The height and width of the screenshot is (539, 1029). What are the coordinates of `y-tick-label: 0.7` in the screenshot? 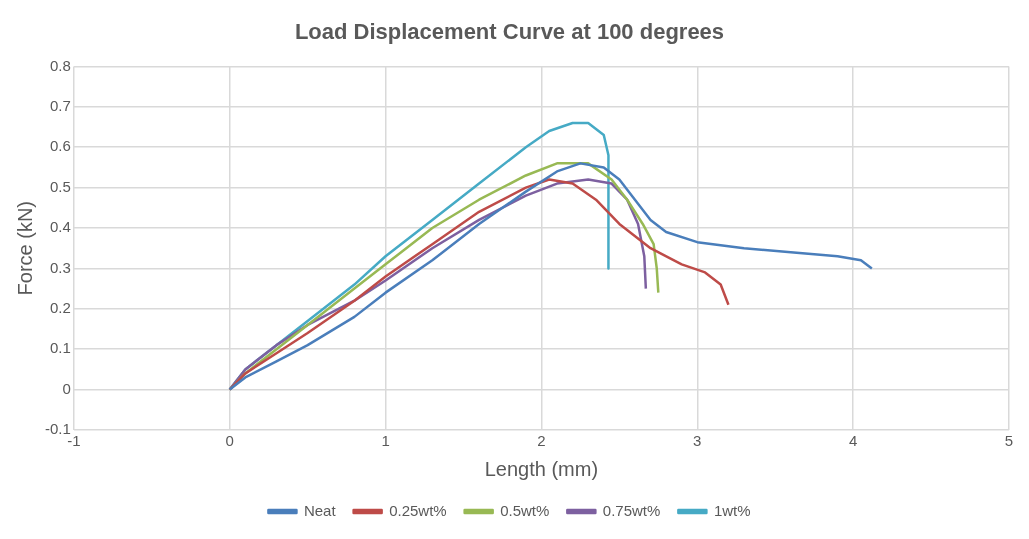 It's located at (60, 105).